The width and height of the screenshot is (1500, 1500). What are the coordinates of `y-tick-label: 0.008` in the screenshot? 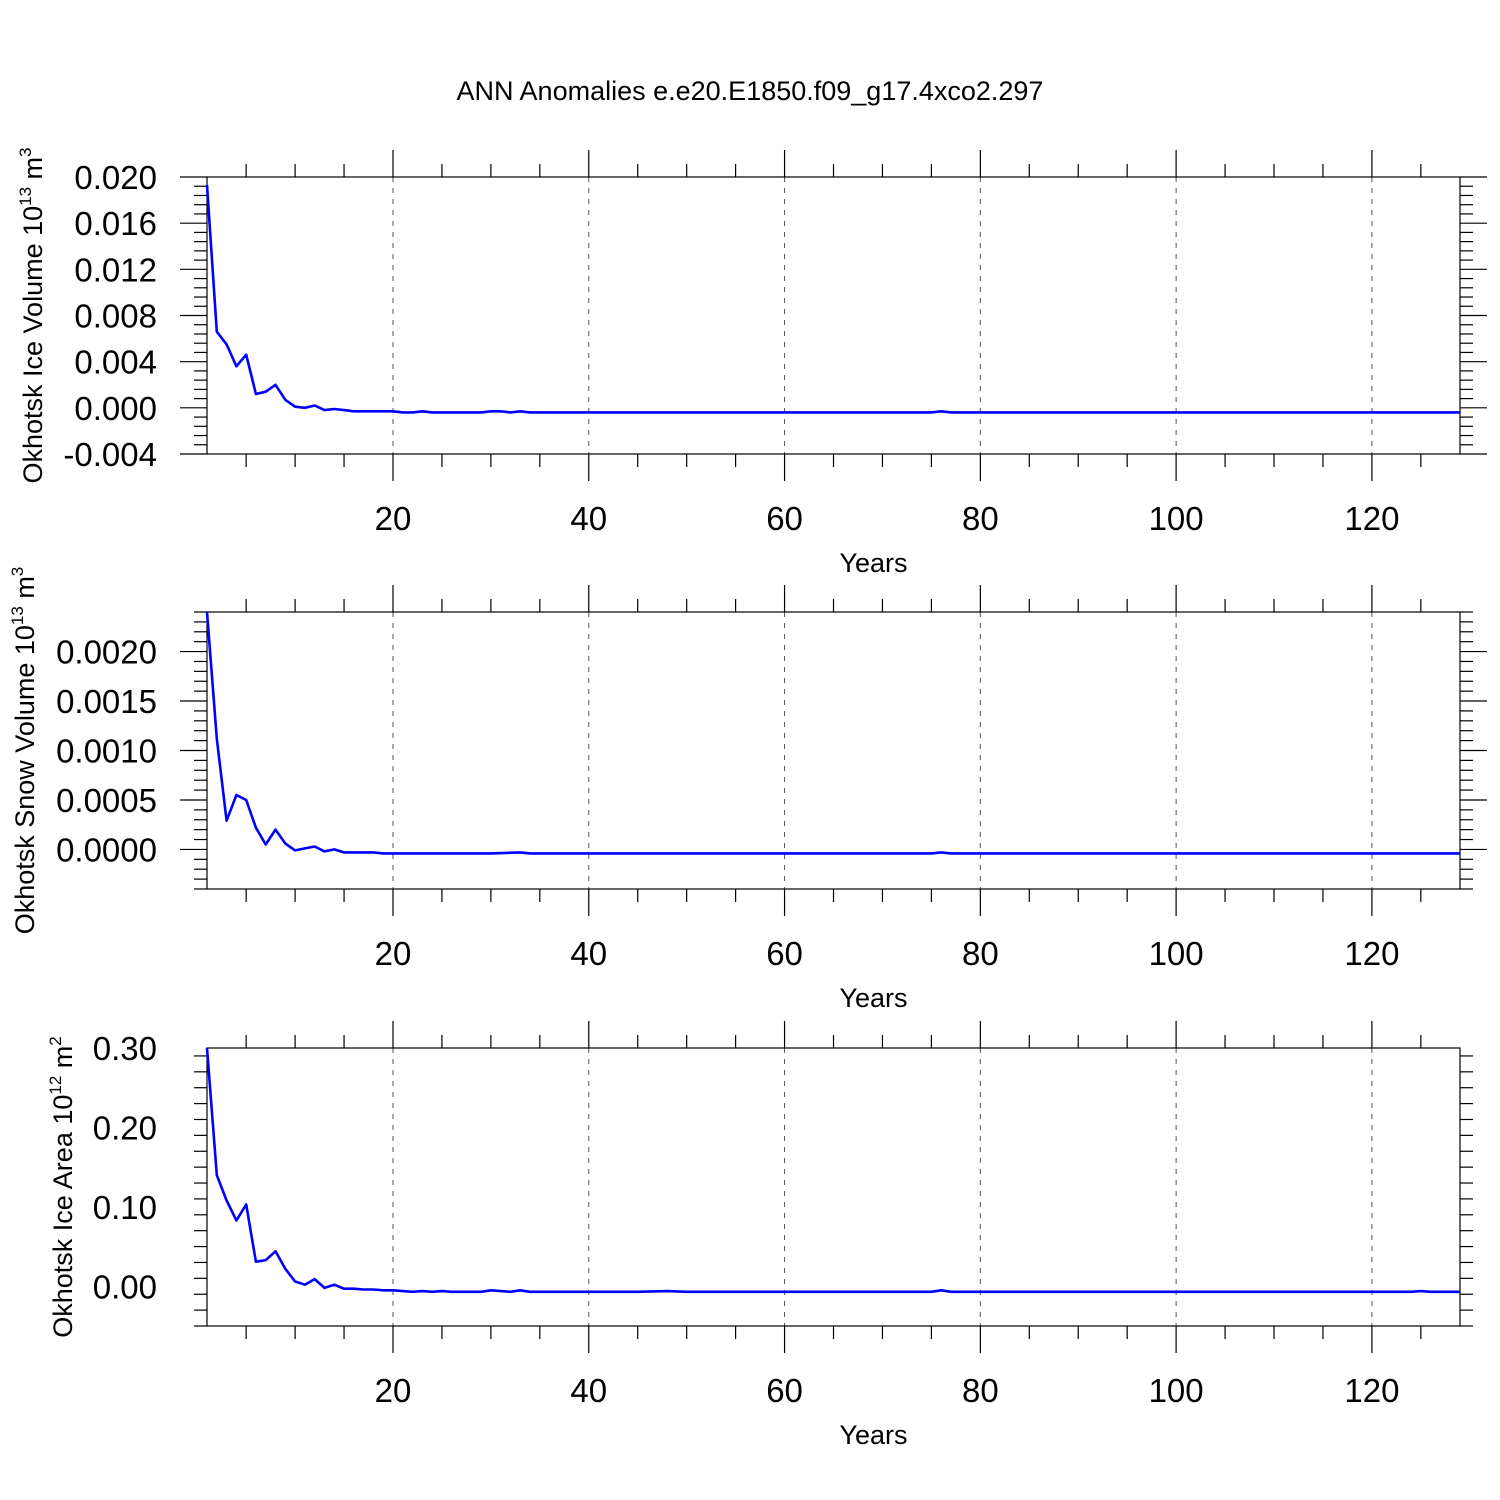 It's located at (115, 316).